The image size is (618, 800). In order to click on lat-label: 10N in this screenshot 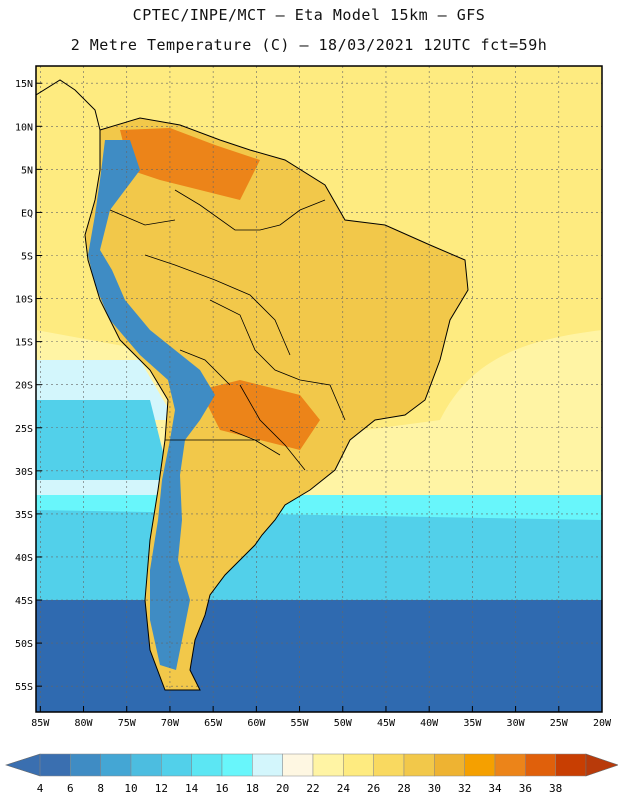, I will do `click(24, 127)`.